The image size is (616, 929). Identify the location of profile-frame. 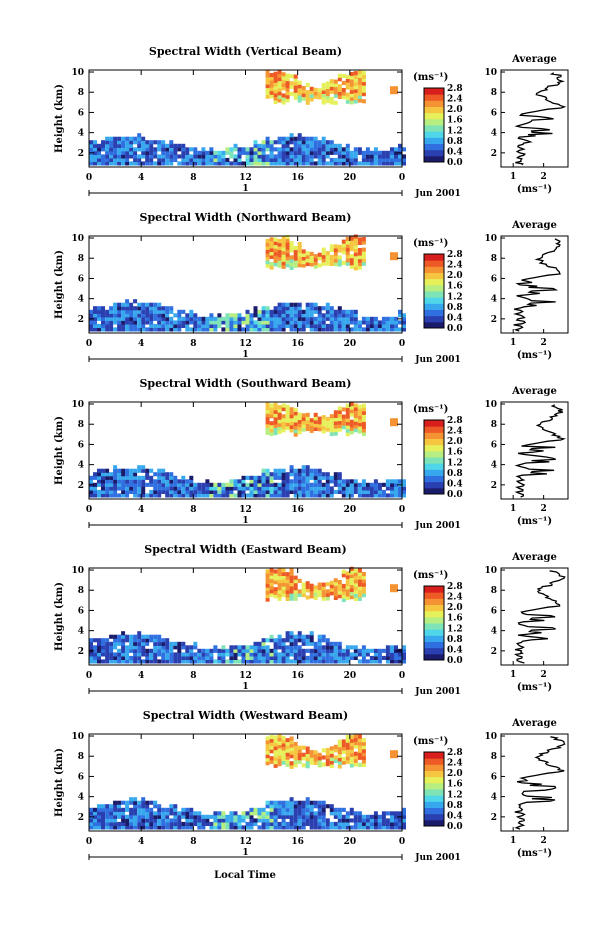
(534, 782).